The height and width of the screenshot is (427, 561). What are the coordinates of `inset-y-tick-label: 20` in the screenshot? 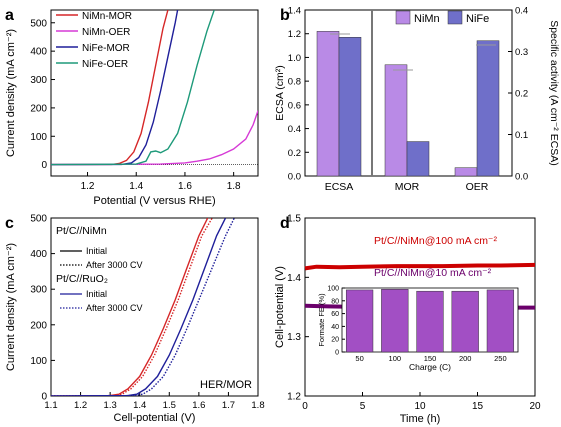 It's located at (335, 340).